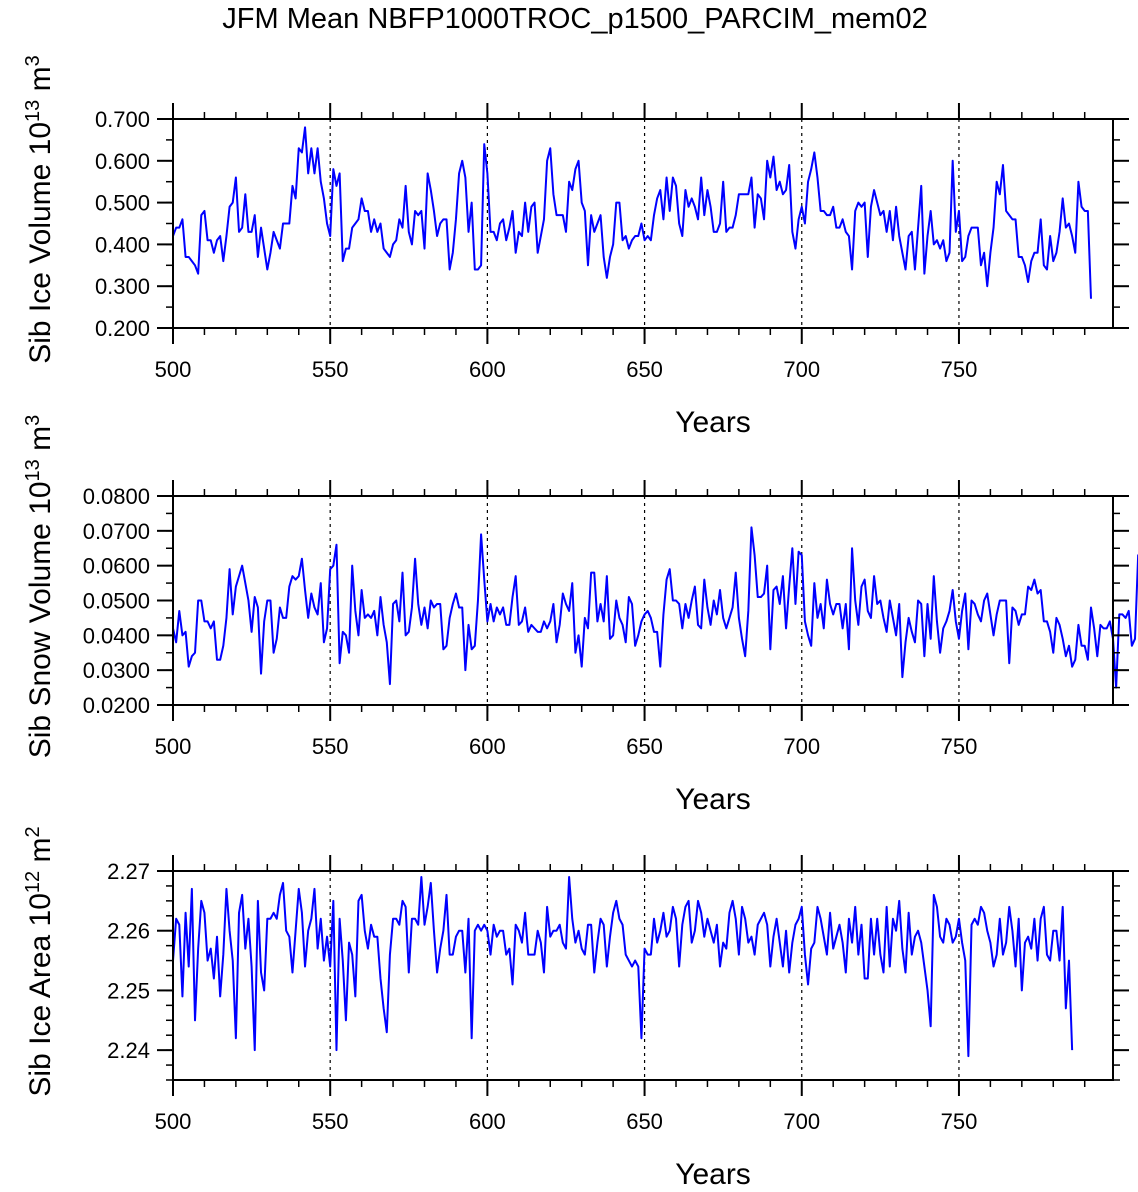 The height and width of the screenshot is (1192, 1138). I want to click on y-tick-label: 2.27, so click(128, 871).